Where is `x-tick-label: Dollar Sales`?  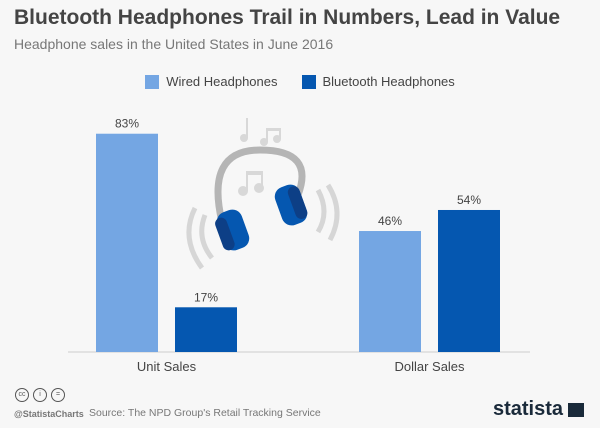 x-tick-label: Dollar Sales is located at coordinates (429, 366).